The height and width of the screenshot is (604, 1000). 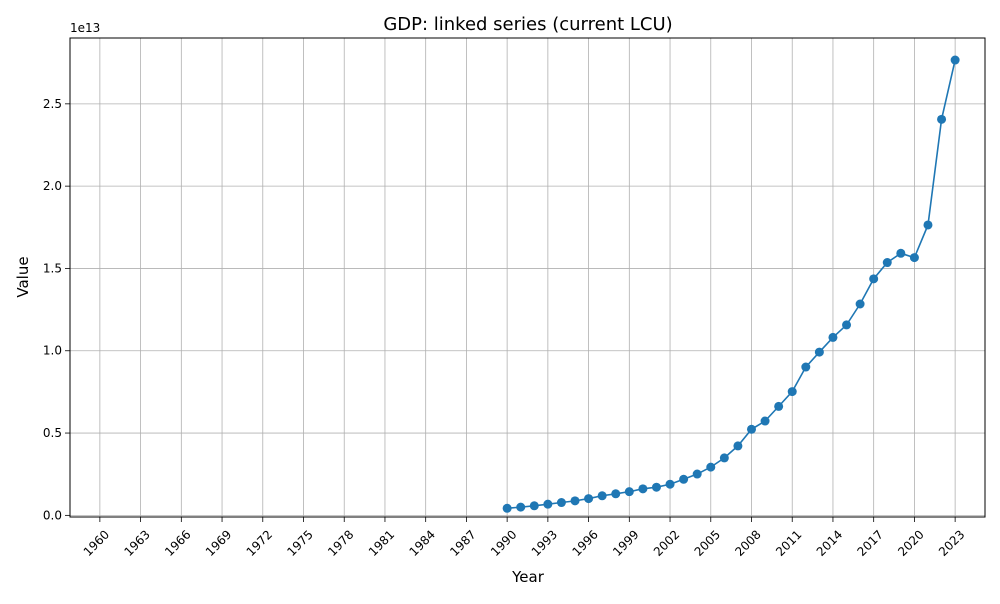 What do you see at coordinates (381, 542) in the screenshot?
I see `x-tick-label: 1981` at bounding box center [381, 542].